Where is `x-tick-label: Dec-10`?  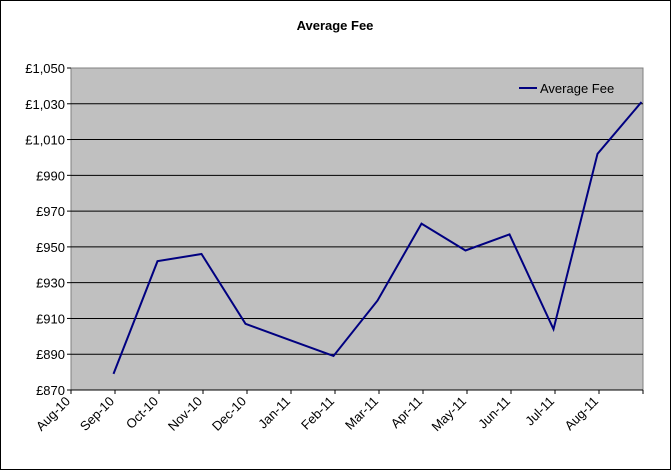 x-tick-label: Dec-10 is located at coordinates (229, 414).